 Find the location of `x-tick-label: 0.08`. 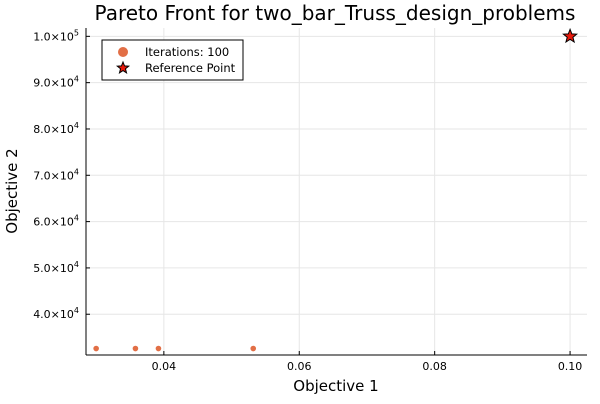

x-tick-label: 0.08 is located at coordinates (434, 366).